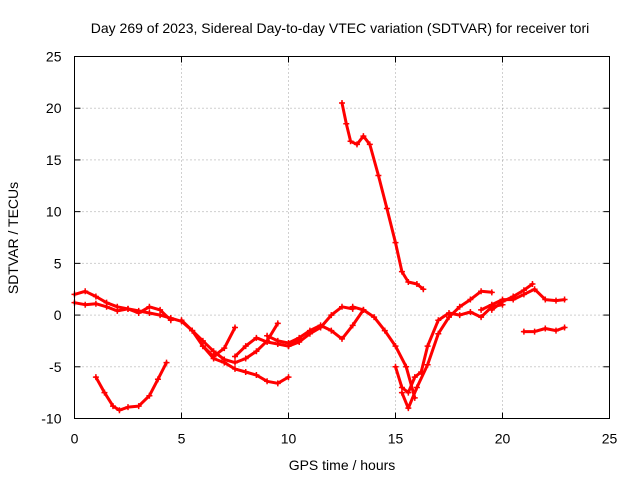  Describe the element at coordinates (58, 263) in the screenshot. I see `y-tick-label: 5` at that location.